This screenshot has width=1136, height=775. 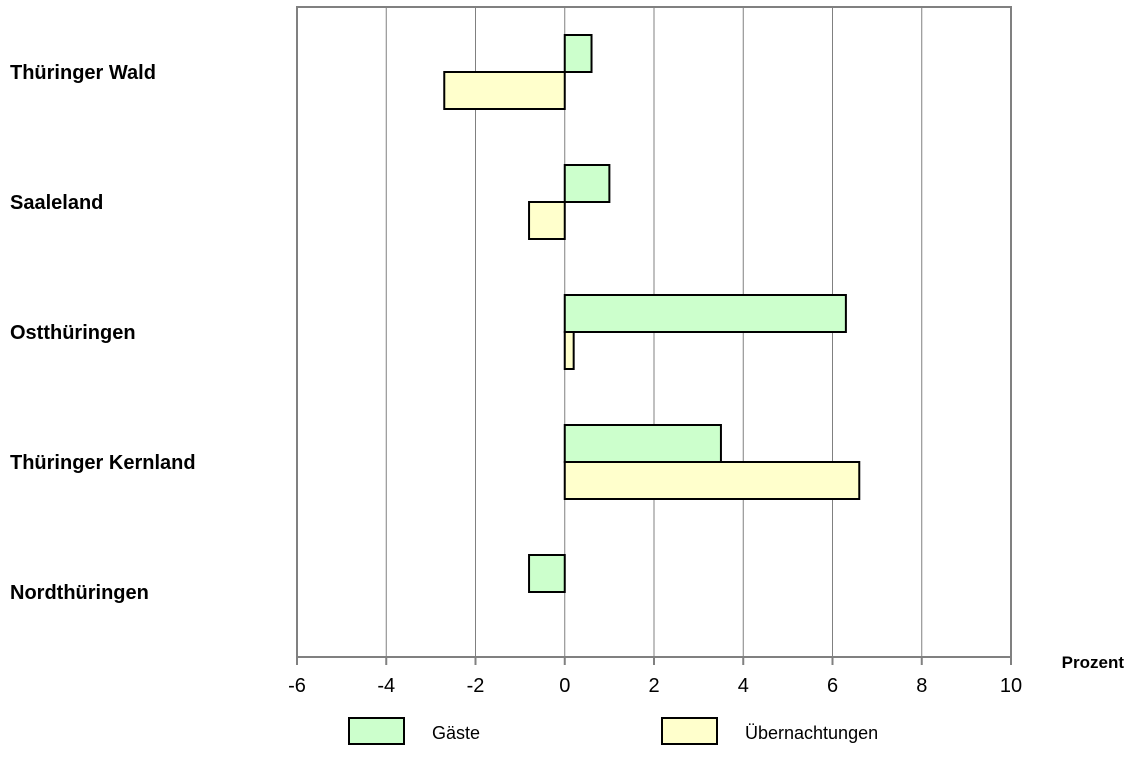 I want to click on x-tick-label: -6, so click(x=297, y=686).